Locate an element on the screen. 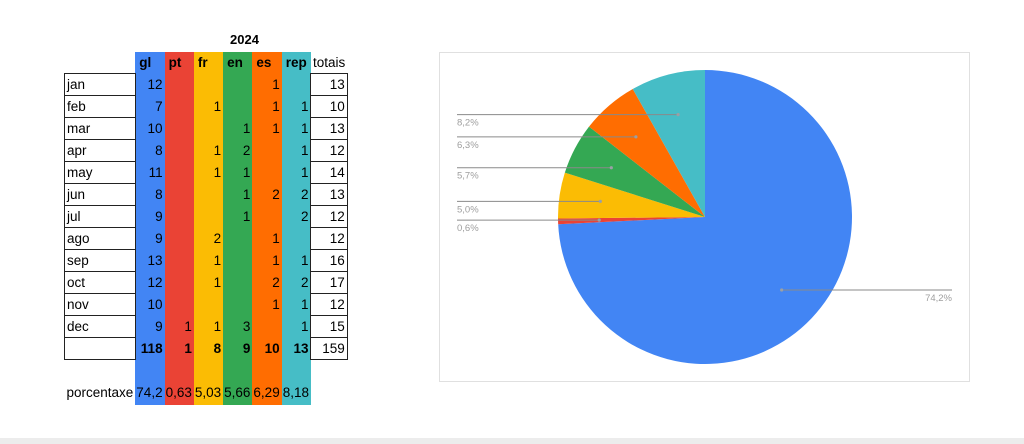 This screenshot has width=1024, height=444. slice-label-en: 5,7% is located at coordinates (535, 174).